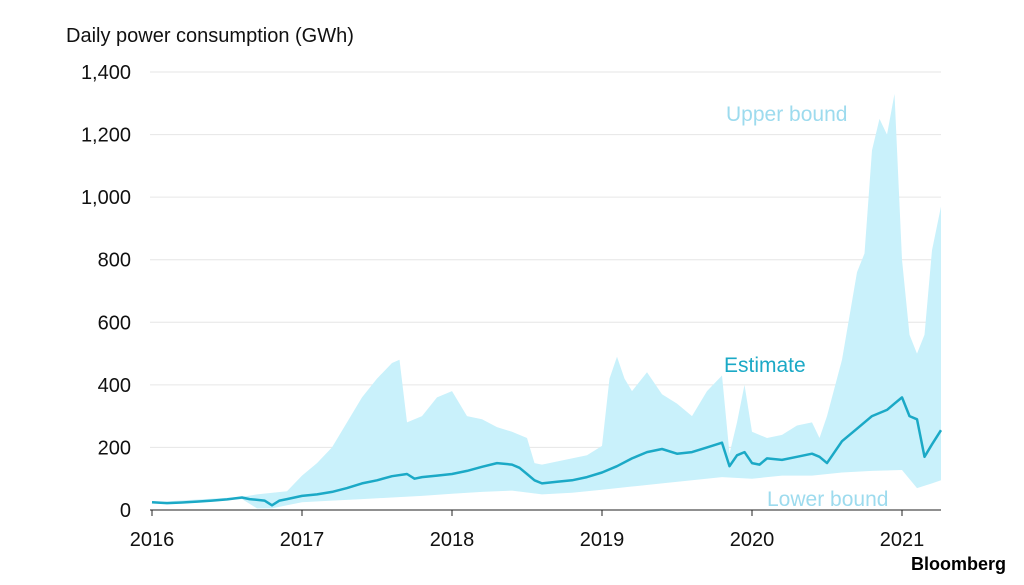  Describe the element at coordinates (752, 540) in the screenshot. I see `x-tick-label-2020: 2020` at that location.